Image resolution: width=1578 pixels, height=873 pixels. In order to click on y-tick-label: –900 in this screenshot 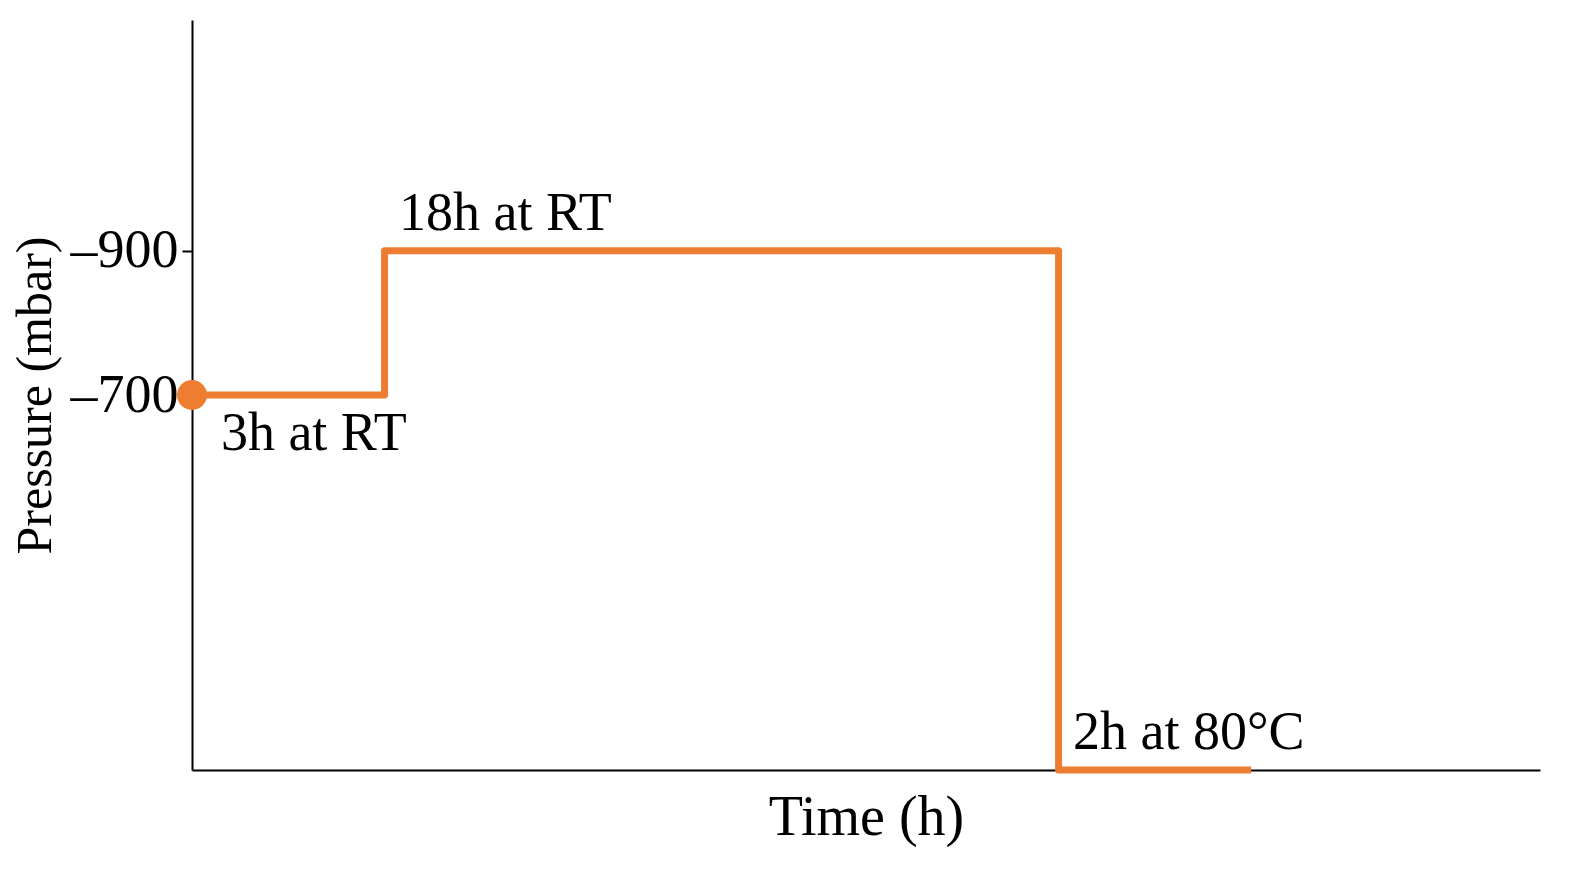, I will do `click(124, 249)`.